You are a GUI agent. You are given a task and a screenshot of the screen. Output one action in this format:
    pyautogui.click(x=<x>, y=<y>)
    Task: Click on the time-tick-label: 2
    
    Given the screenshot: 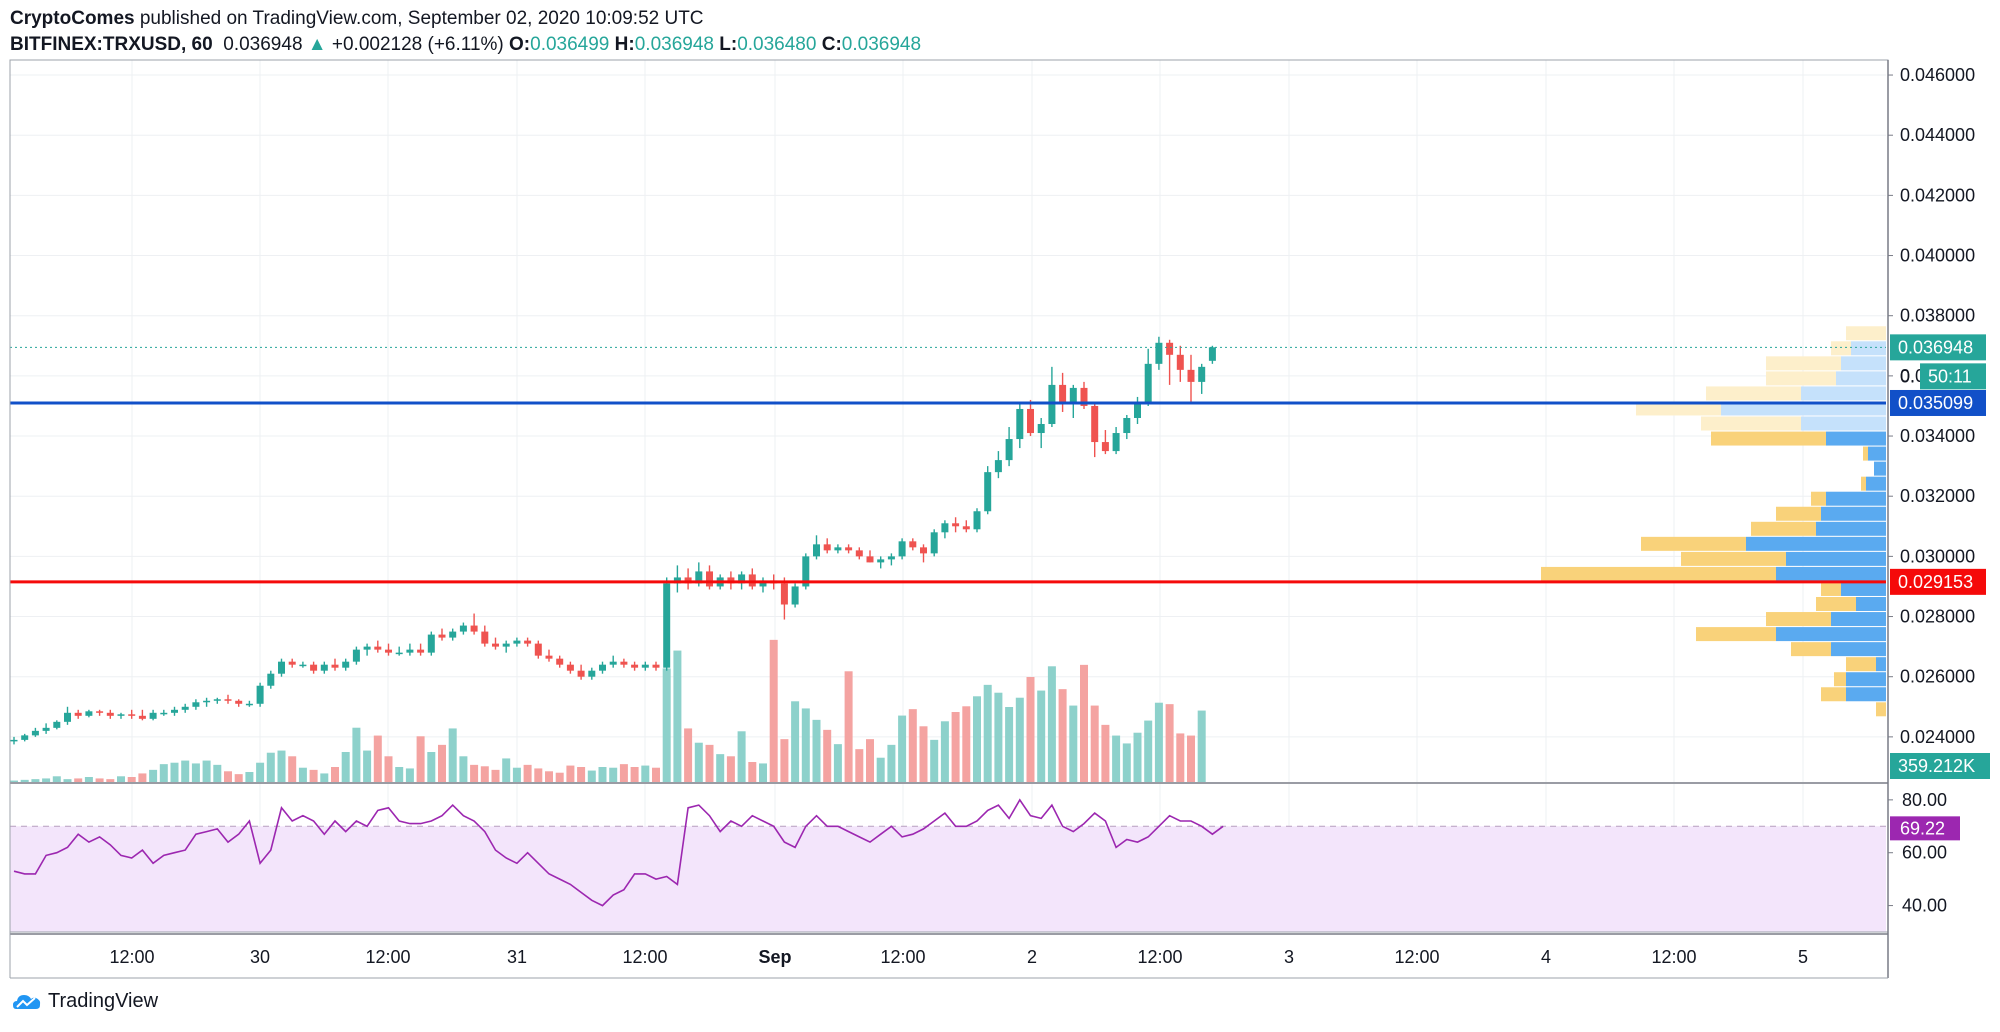 What is the action you would take?
    pyautogui.click(x=1032, y=957)
    